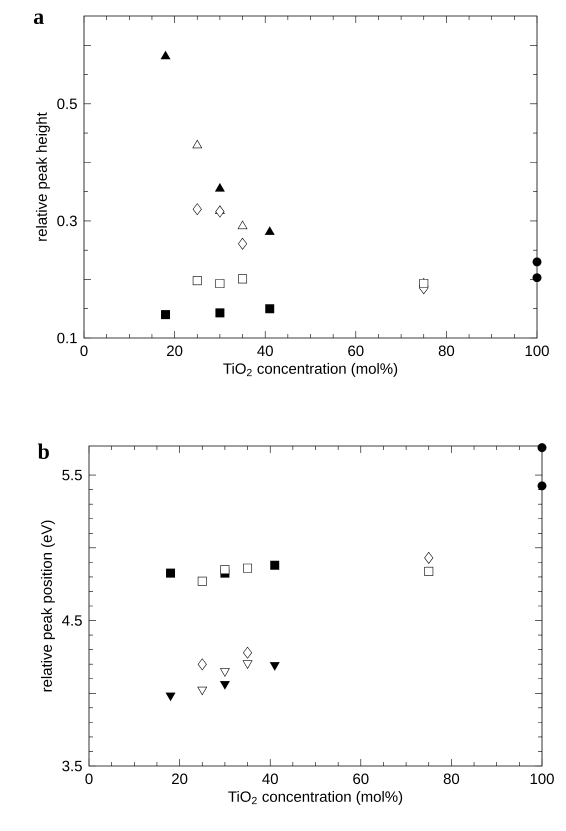  What do you see at coordinates (43, 176) in the screenshot?
I see `y-axis-title: relative peak height` at bounding box center [43, 176].